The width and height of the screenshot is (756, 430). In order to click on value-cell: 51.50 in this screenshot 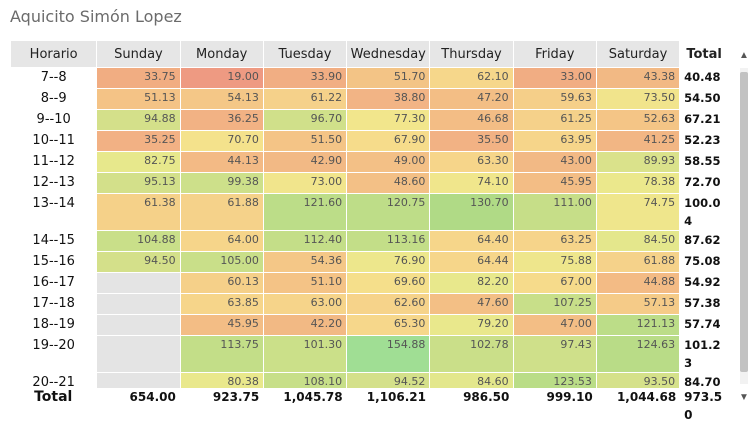, I will do `click(305, 141)`.